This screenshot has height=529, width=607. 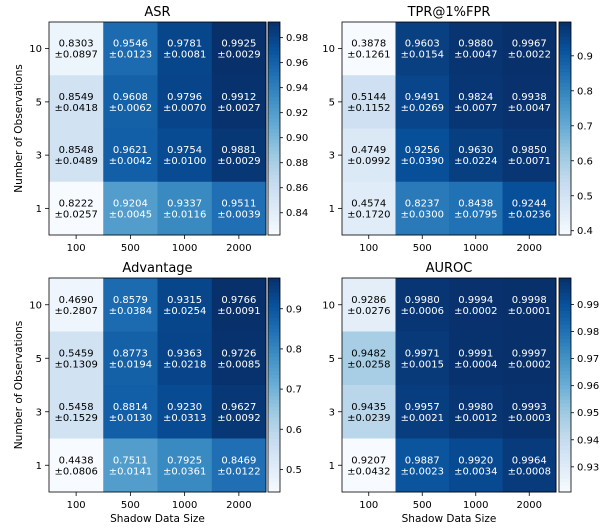 What do you see at coordinates (76, 150) in the screenshot?
I see `cell-value-label: 0.8548` at bounding box center [76, 150].